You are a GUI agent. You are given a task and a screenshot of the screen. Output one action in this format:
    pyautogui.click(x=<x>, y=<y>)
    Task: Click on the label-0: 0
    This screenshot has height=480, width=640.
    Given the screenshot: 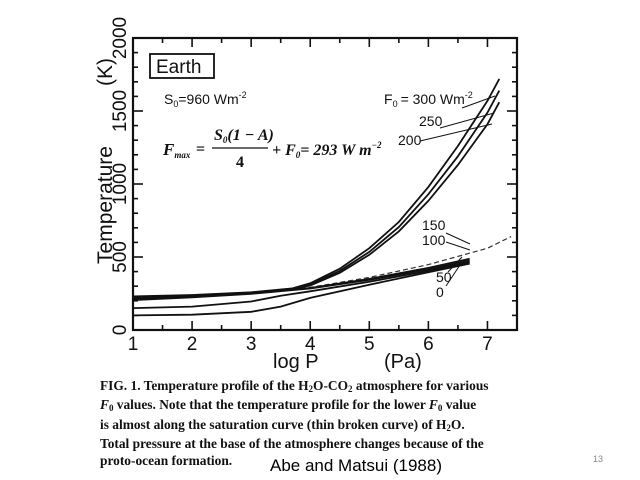 What is the action you would take?
    pyautogui.click(x=440, y=292)
    